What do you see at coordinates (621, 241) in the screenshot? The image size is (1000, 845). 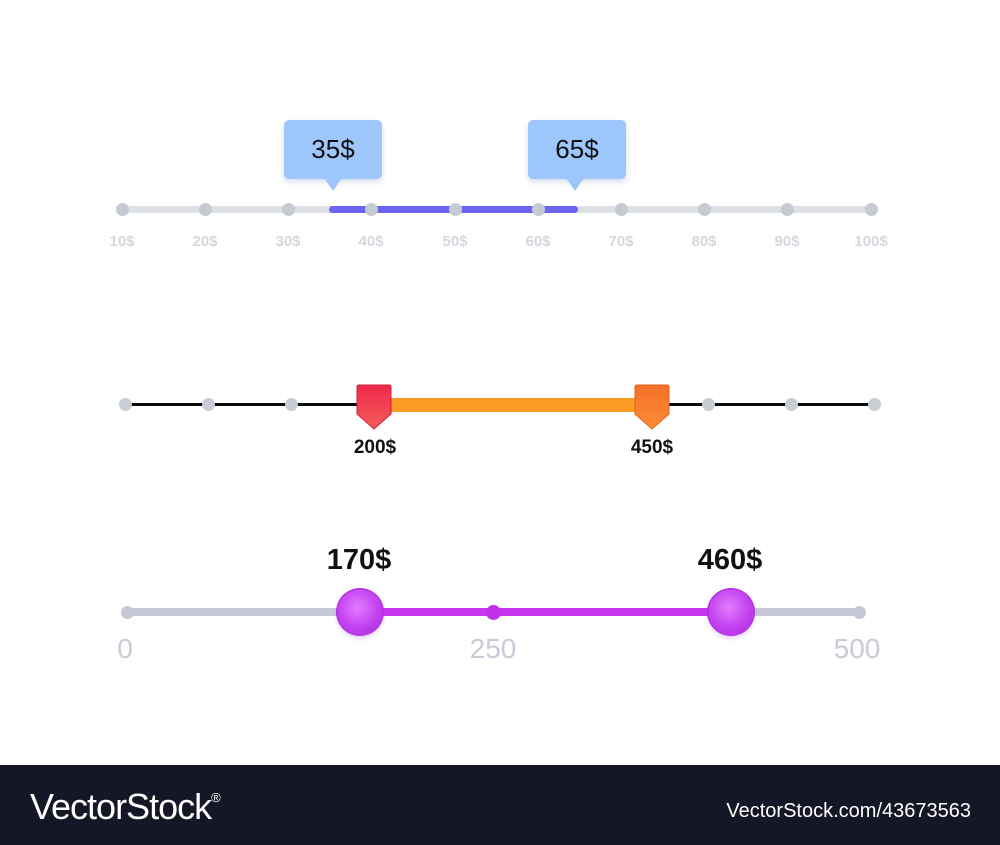 I see `tick-label: 70$` at bounding box center [621, 241].